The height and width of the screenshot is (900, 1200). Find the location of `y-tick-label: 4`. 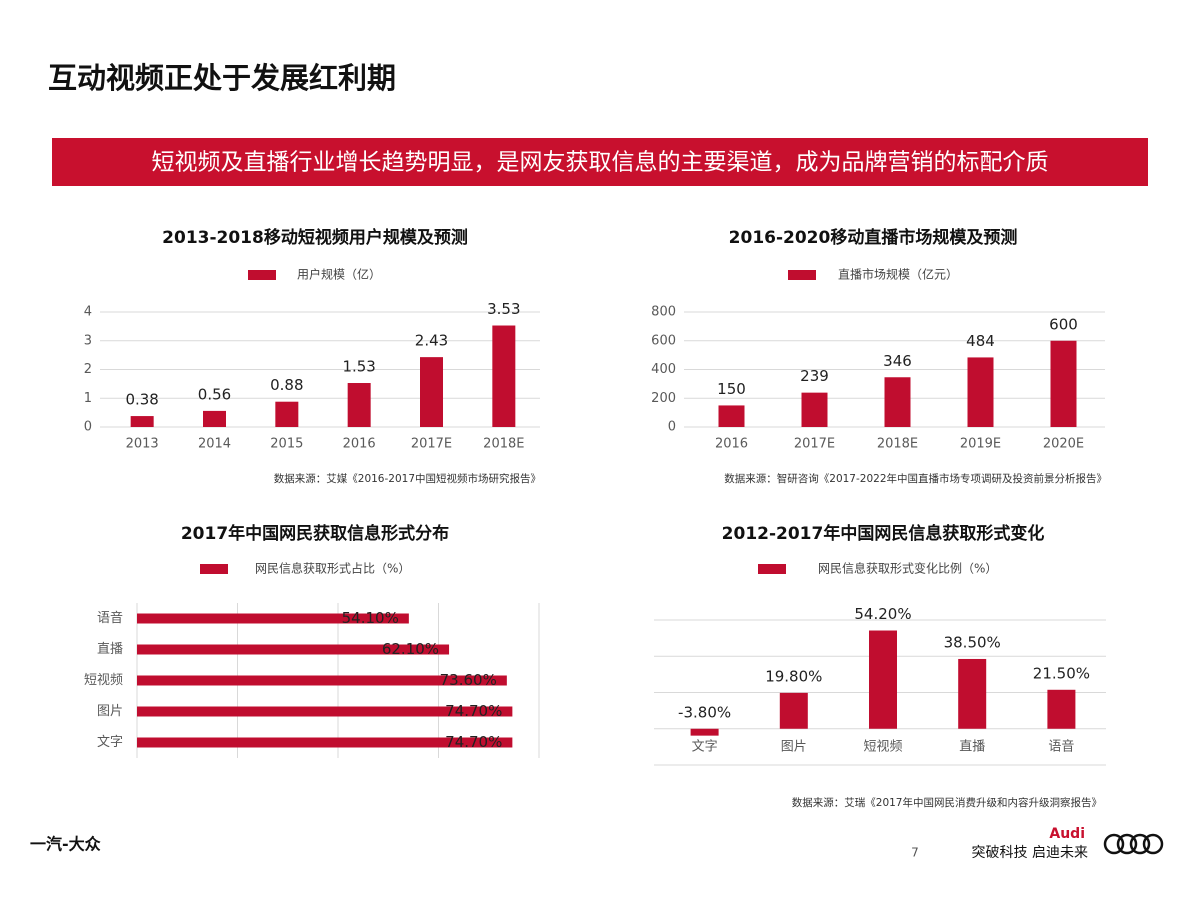

y-tick-label: 4 is located at coordinates (88, 312).